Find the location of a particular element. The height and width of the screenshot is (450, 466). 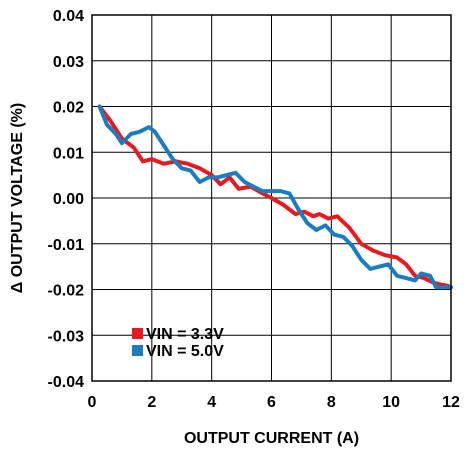

y-tick-label: -0.03 is located at coordinates (66, 336).